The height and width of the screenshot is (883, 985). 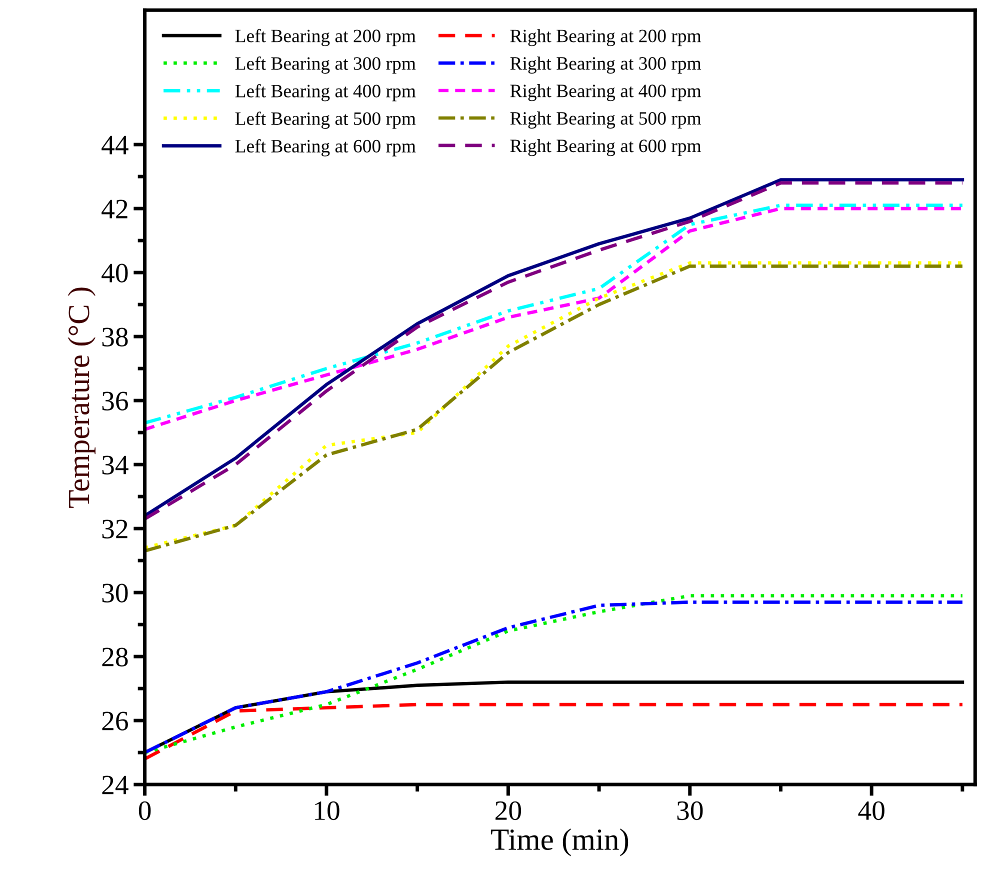 I want to click on legend-label: Left Bearing at 600 rpm, so click(x=325, y=147).